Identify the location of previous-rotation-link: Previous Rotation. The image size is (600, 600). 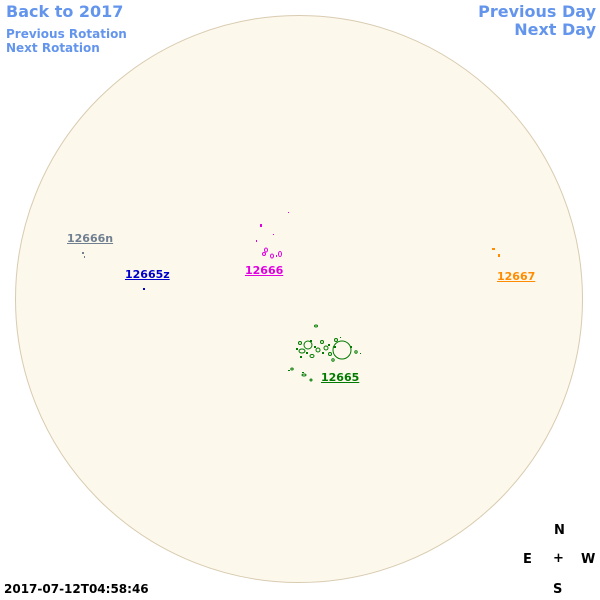
(66, 34).